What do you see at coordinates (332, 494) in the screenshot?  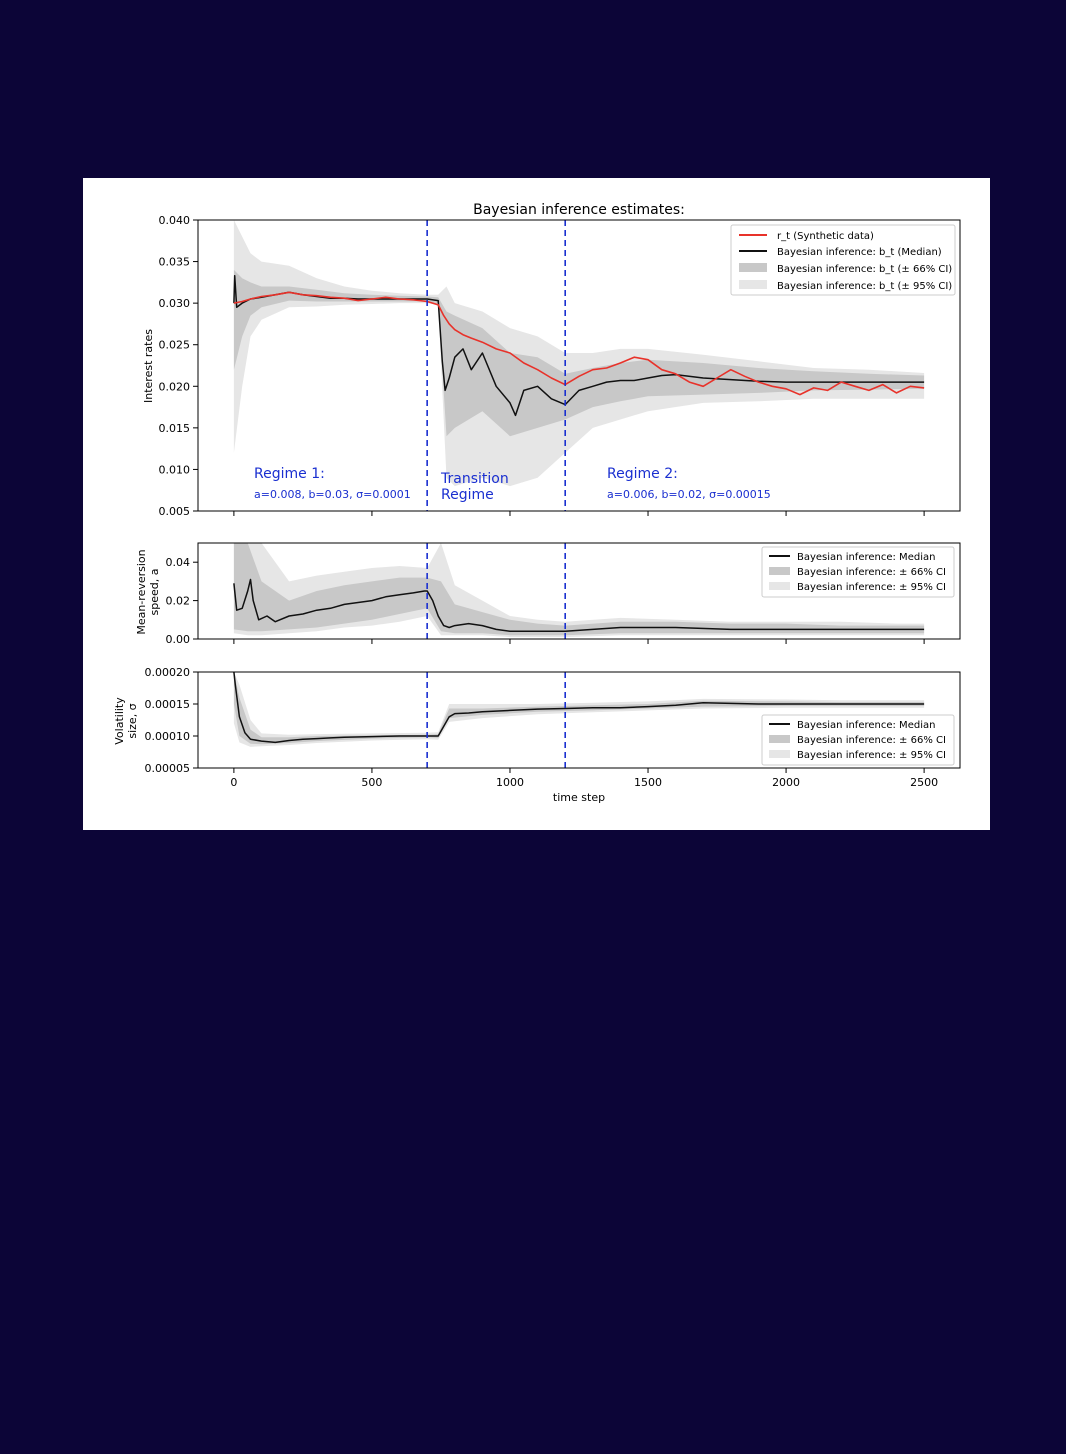 I see `regime1-params: a=0.008, b=0.03, σ=0.0001` at bounding box center [332, 494].